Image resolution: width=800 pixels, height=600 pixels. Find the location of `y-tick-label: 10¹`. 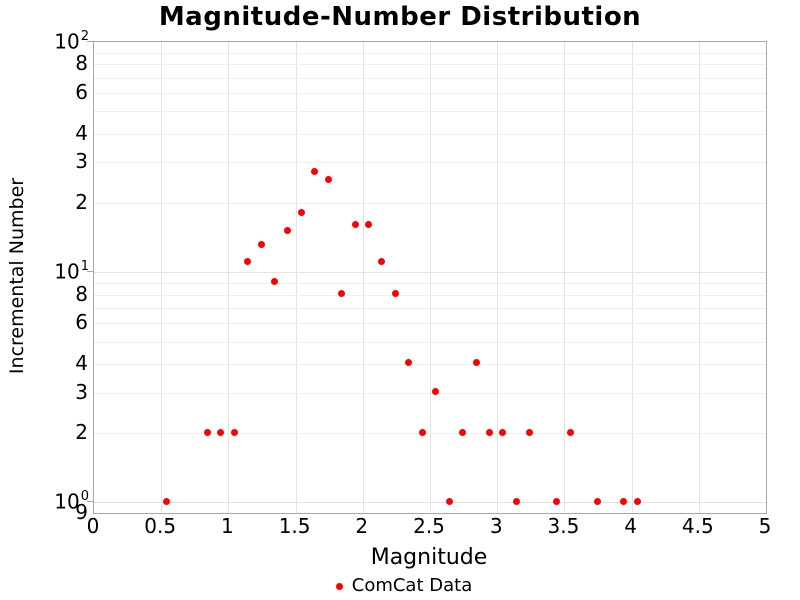

y-tick-label: 10¹ is located at coordinates (71, 271).